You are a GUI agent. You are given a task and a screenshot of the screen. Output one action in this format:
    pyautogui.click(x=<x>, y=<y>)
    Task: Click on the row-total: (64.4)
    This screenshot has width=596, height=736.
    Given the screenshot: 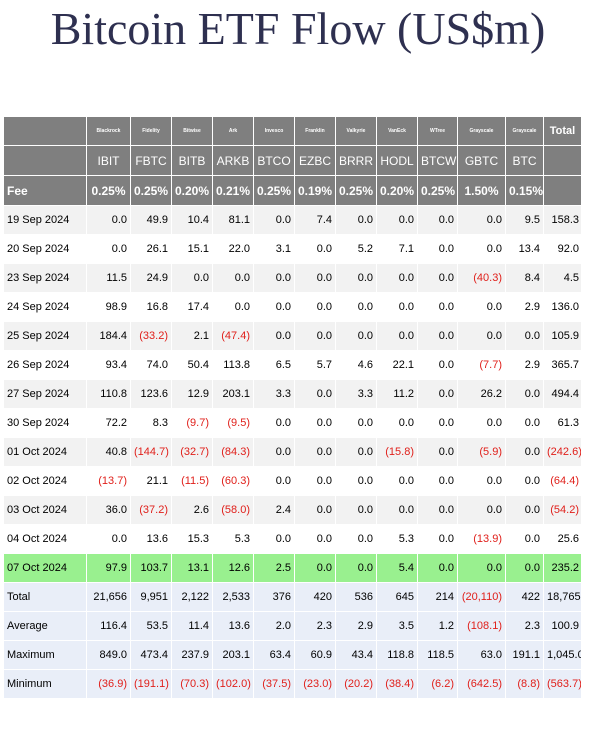 What is the action you would take?
    pyautogui.click(x=562, y=481)
    